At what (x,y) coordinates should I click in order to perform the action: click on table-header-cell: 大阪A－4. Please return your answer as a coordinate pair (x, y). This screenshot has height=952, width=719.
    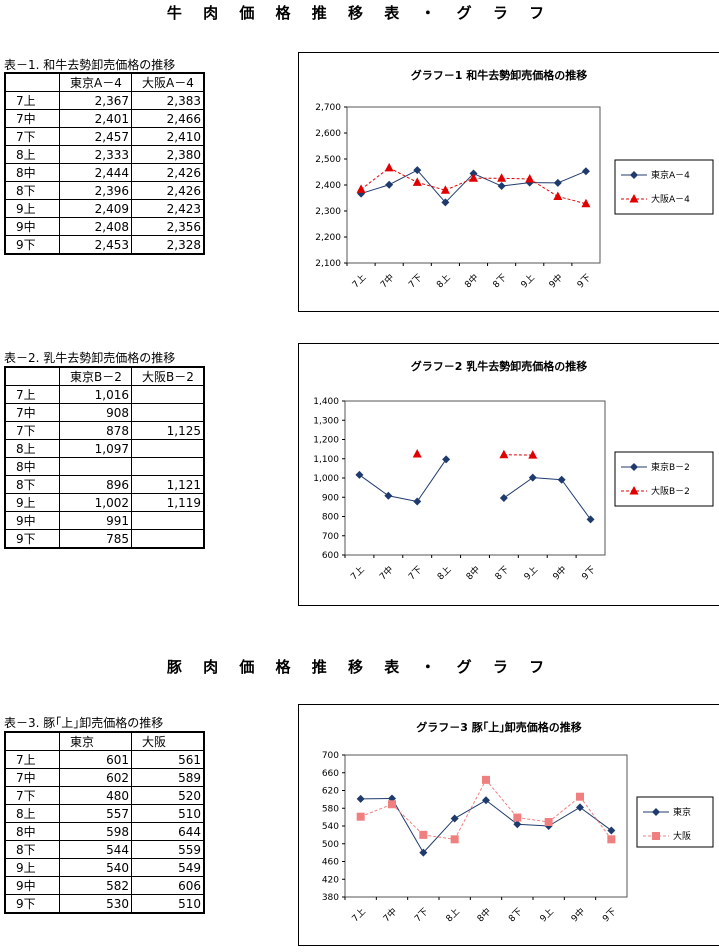
    Looking at the image, I should click on (168, 82).